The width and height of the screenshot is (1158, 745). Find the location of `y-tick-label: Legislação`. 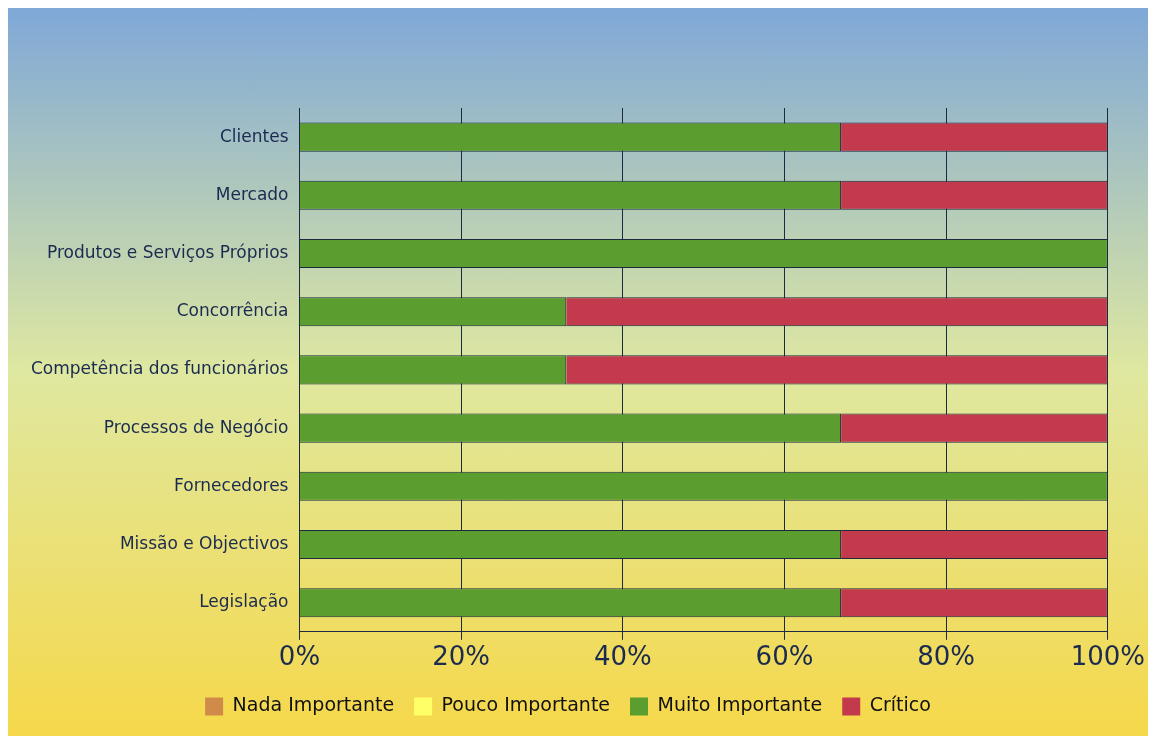

y-tick-label: Legislação is located at coordinates (244, 601).